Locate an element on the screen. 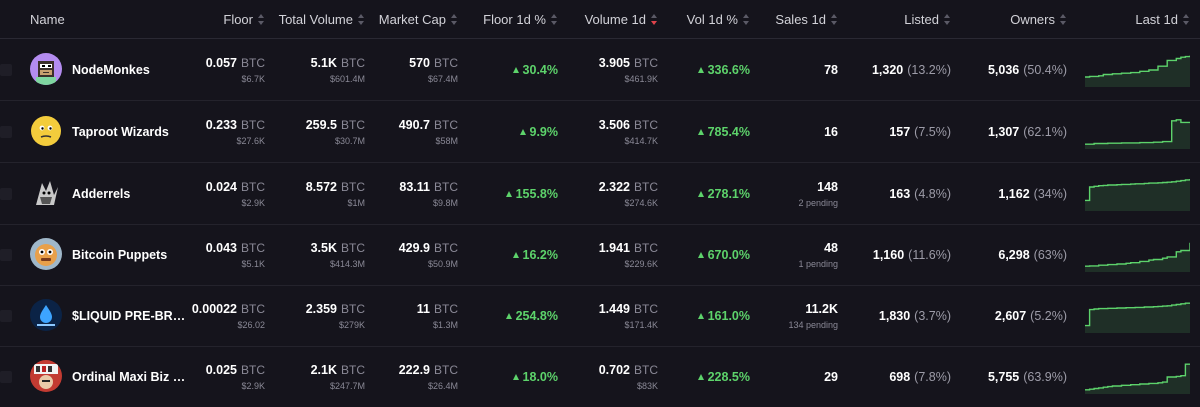 Image resolution: width=1200 pixels, height=407 pixels. header-owners: Owners is located at coordinates (1009, 19).